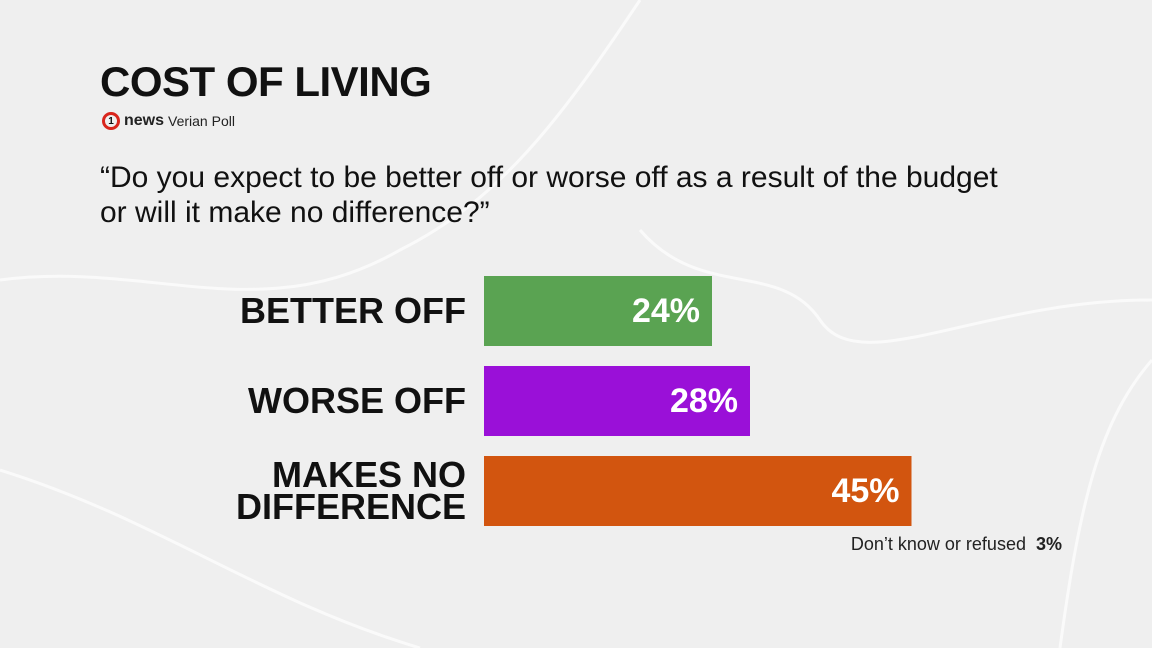 This screenshot has width=1152, height=648. I want to click on footnote-value: 3%, so click(1048, 544).